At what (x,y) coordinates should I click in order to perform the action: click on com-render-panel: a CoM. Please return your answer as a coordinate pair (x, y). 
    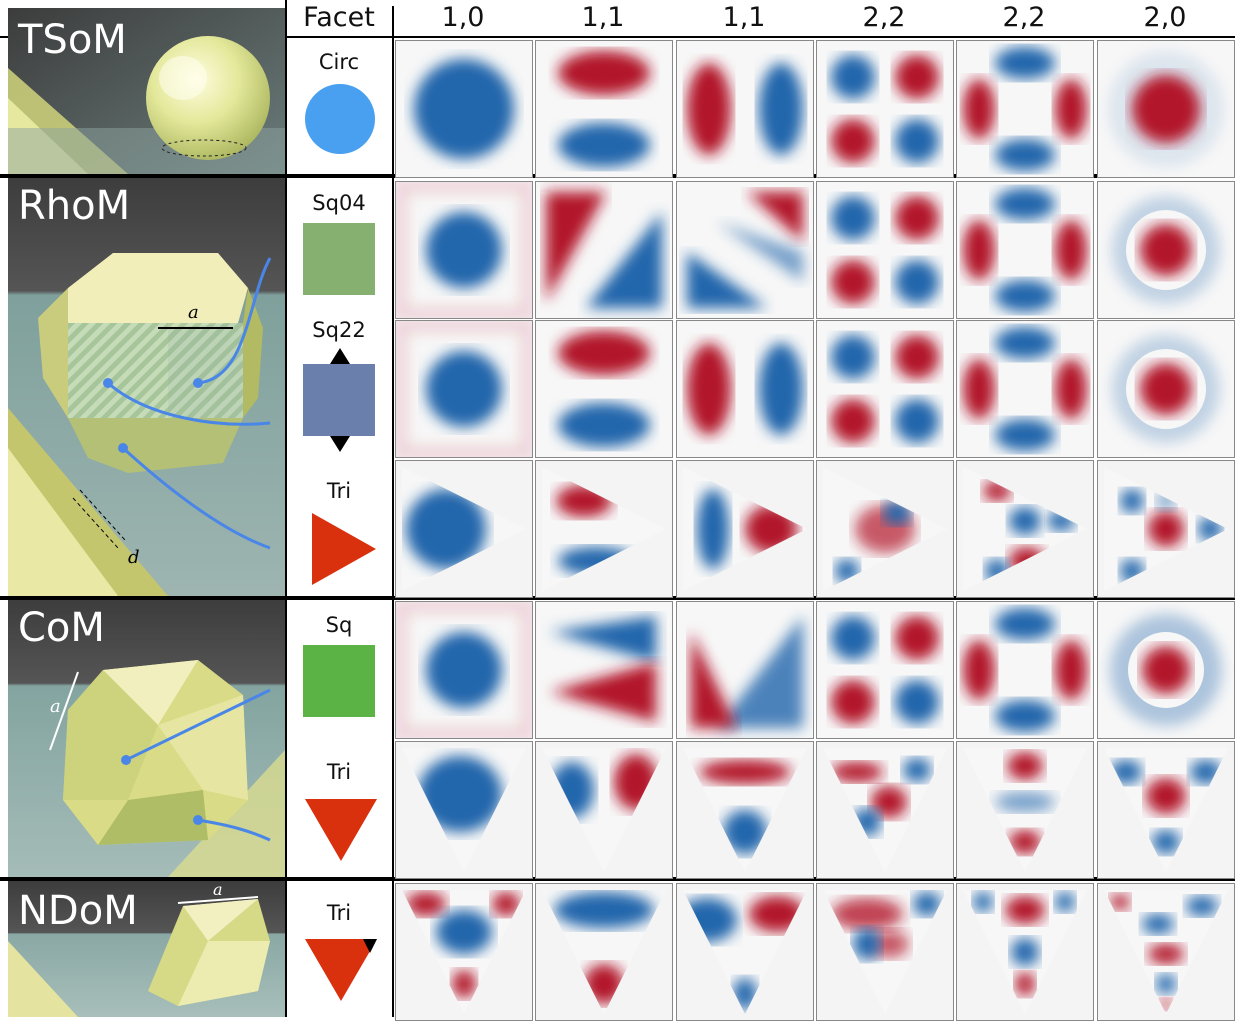
    Looking at the image, I should click on (146, 738).